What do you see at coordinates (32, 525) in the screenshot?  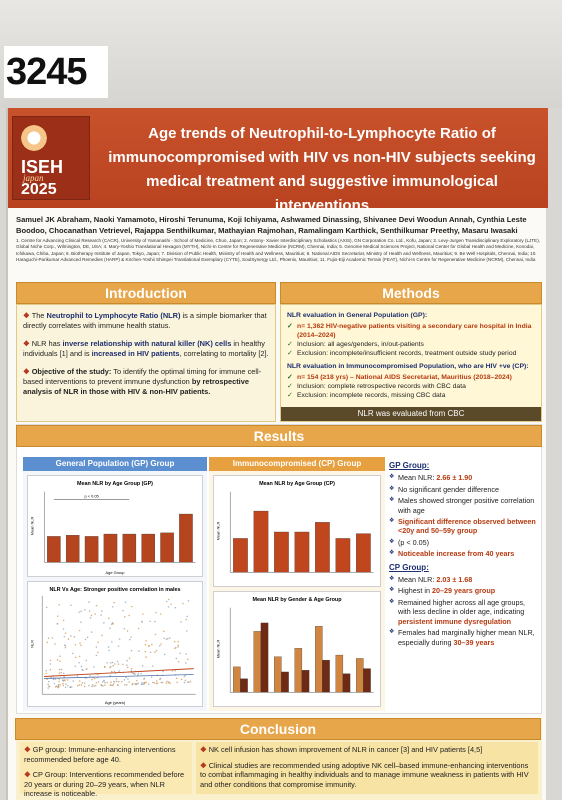 I see `y-axis-label: Mean NLR` at bounding box center [32, 525].